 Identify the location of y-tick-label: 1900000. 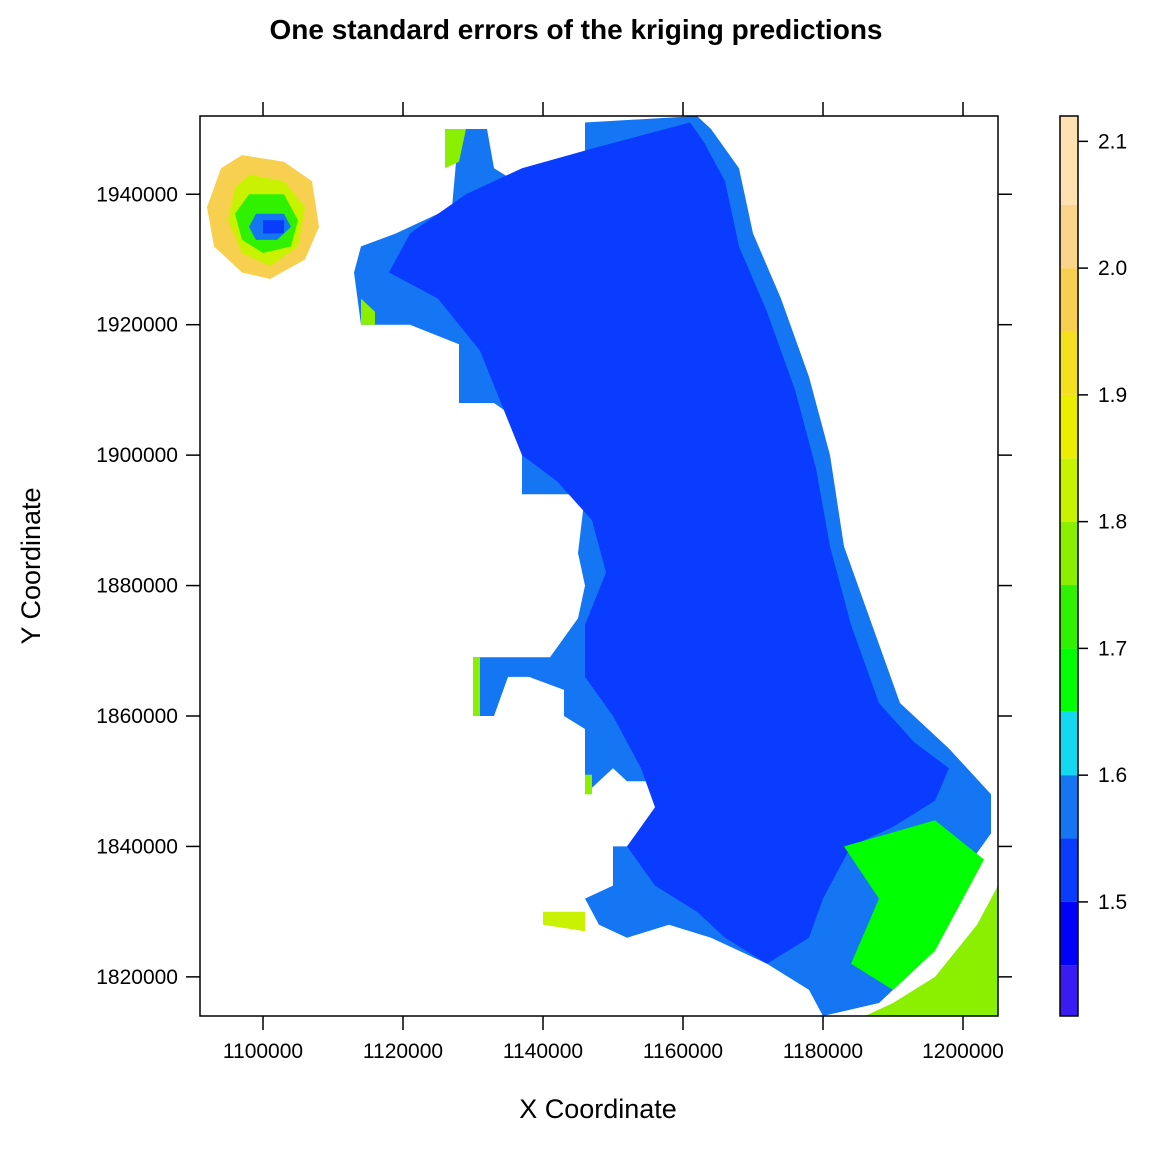
(137, 455).